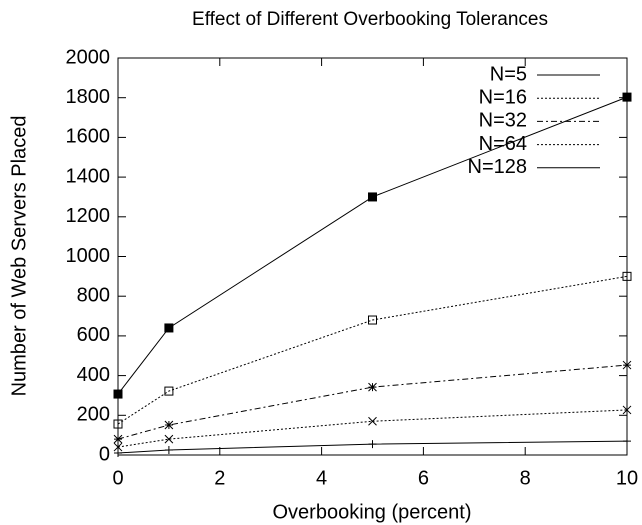 The image size is (642, 525). I want to click on x-tick-label: 4, so click(321, 478).